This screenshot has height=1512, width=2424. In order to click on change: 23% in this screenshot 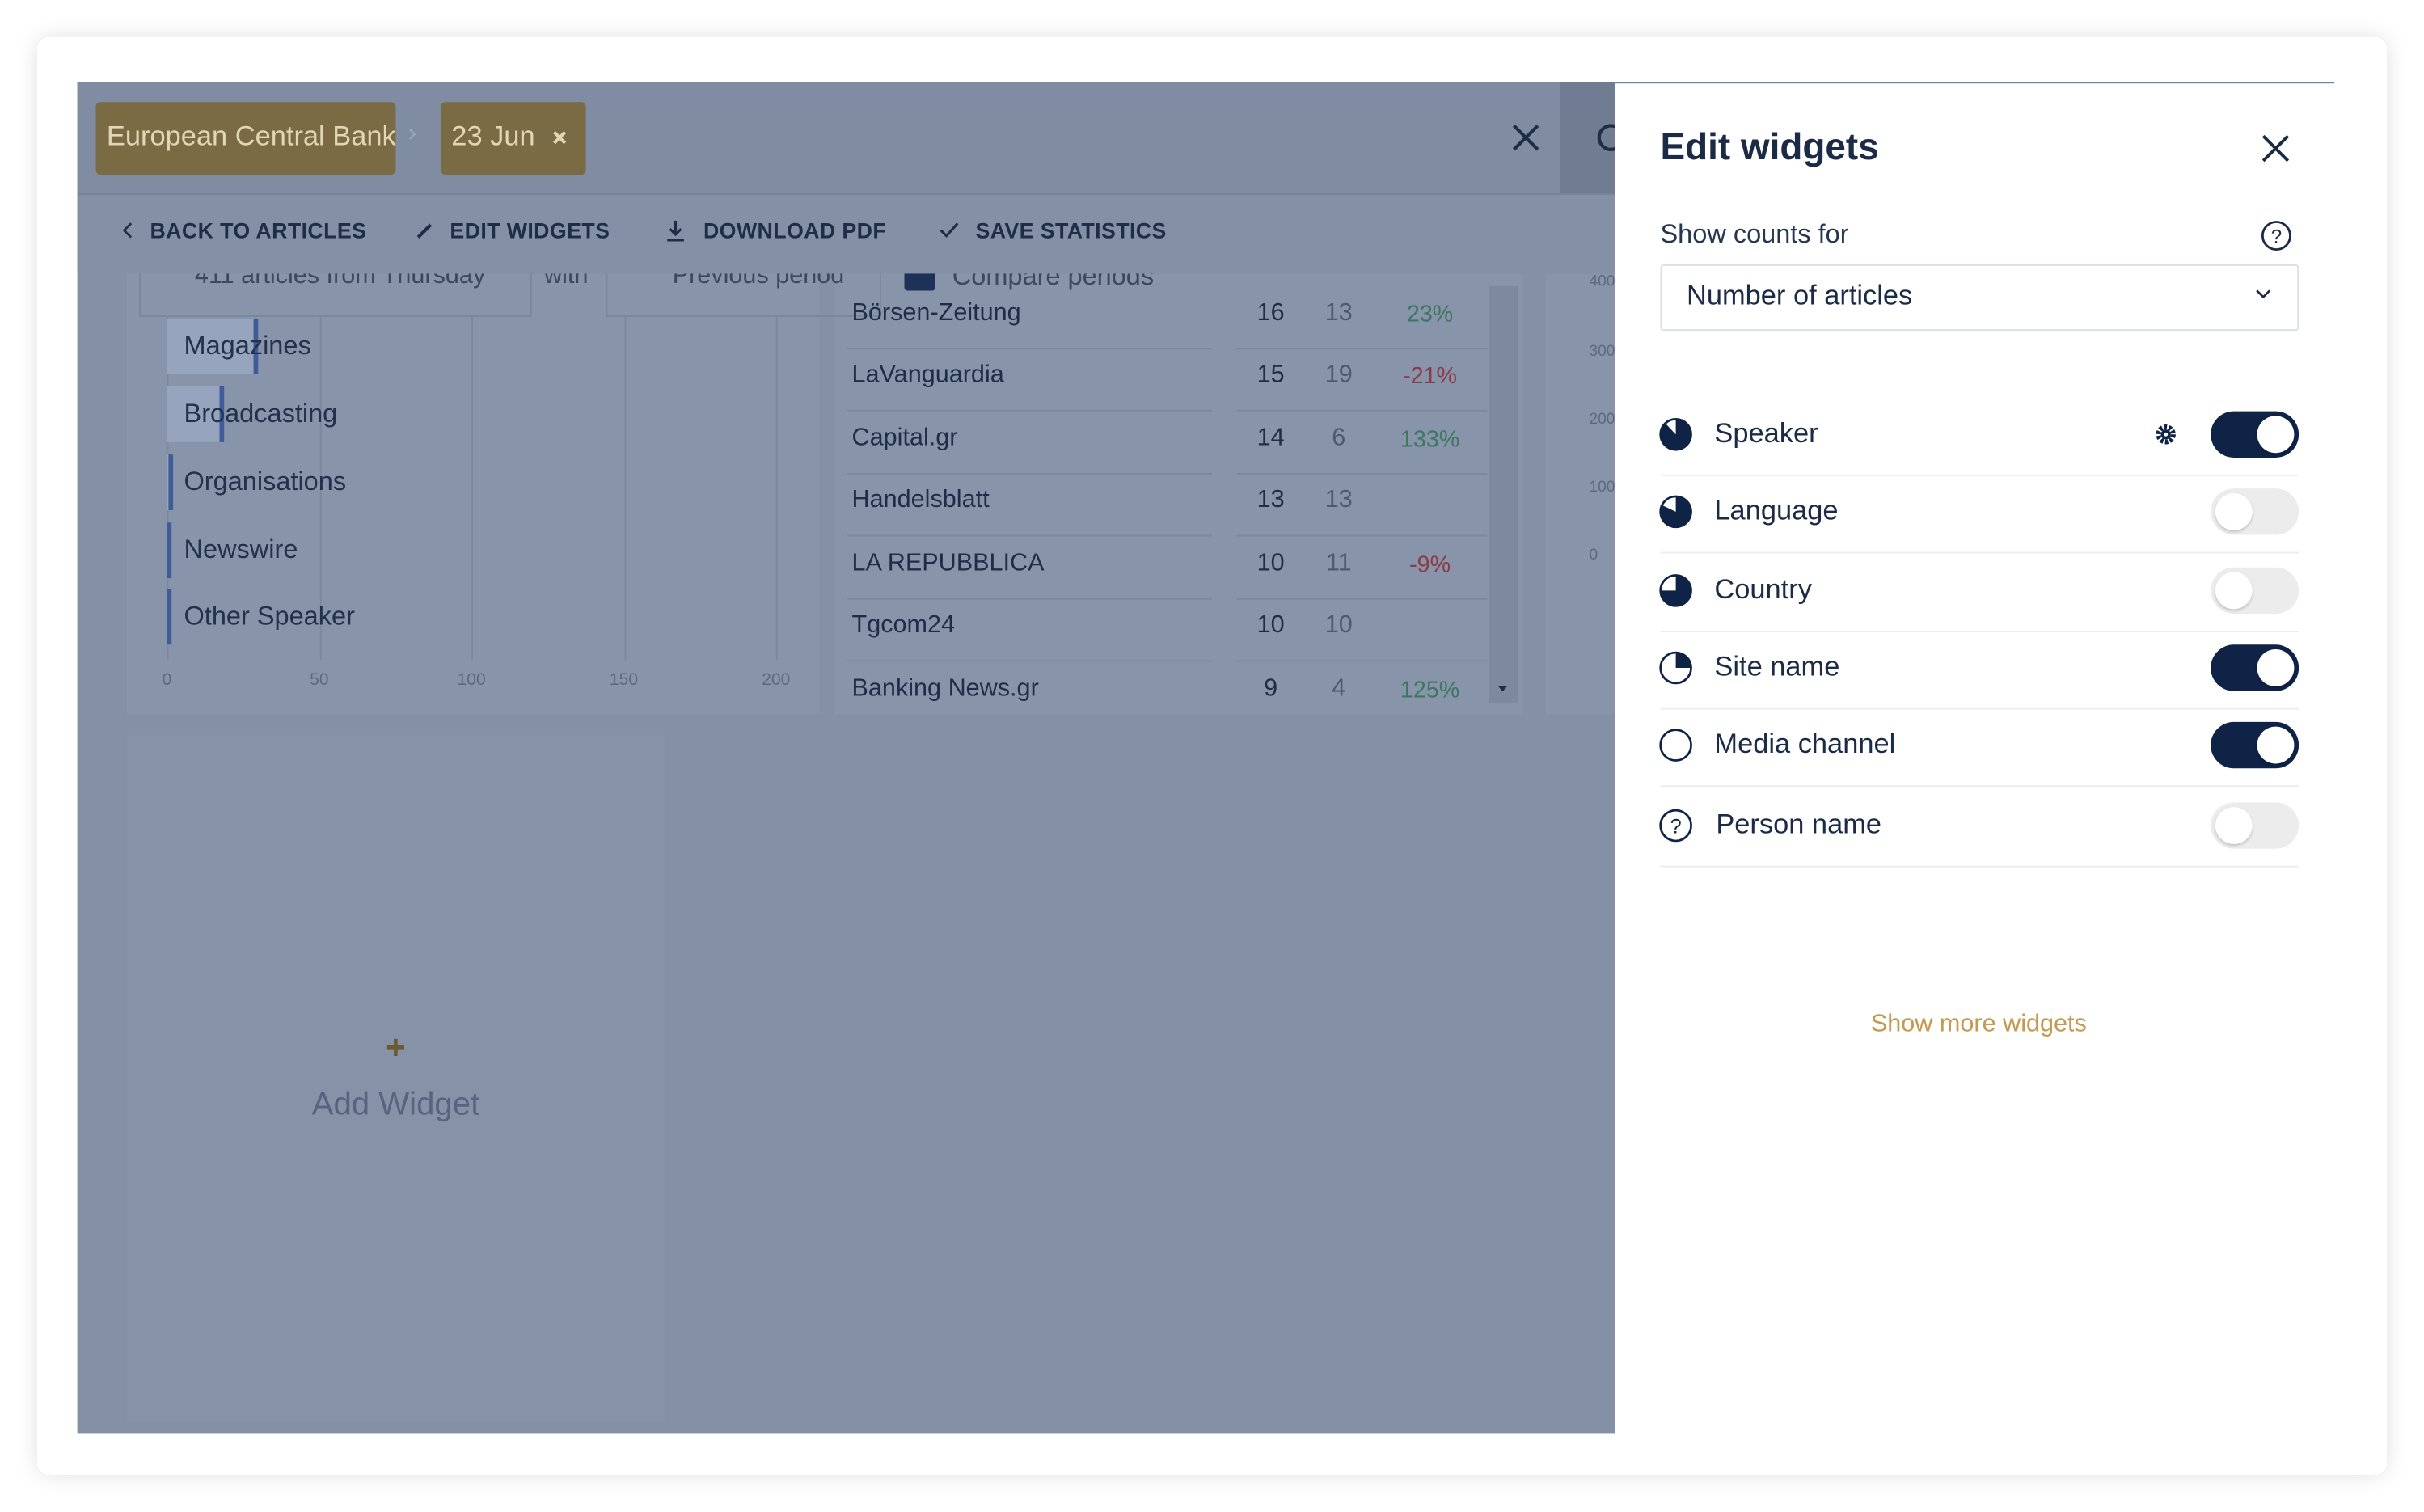, I will do `click(1430, 314)`.